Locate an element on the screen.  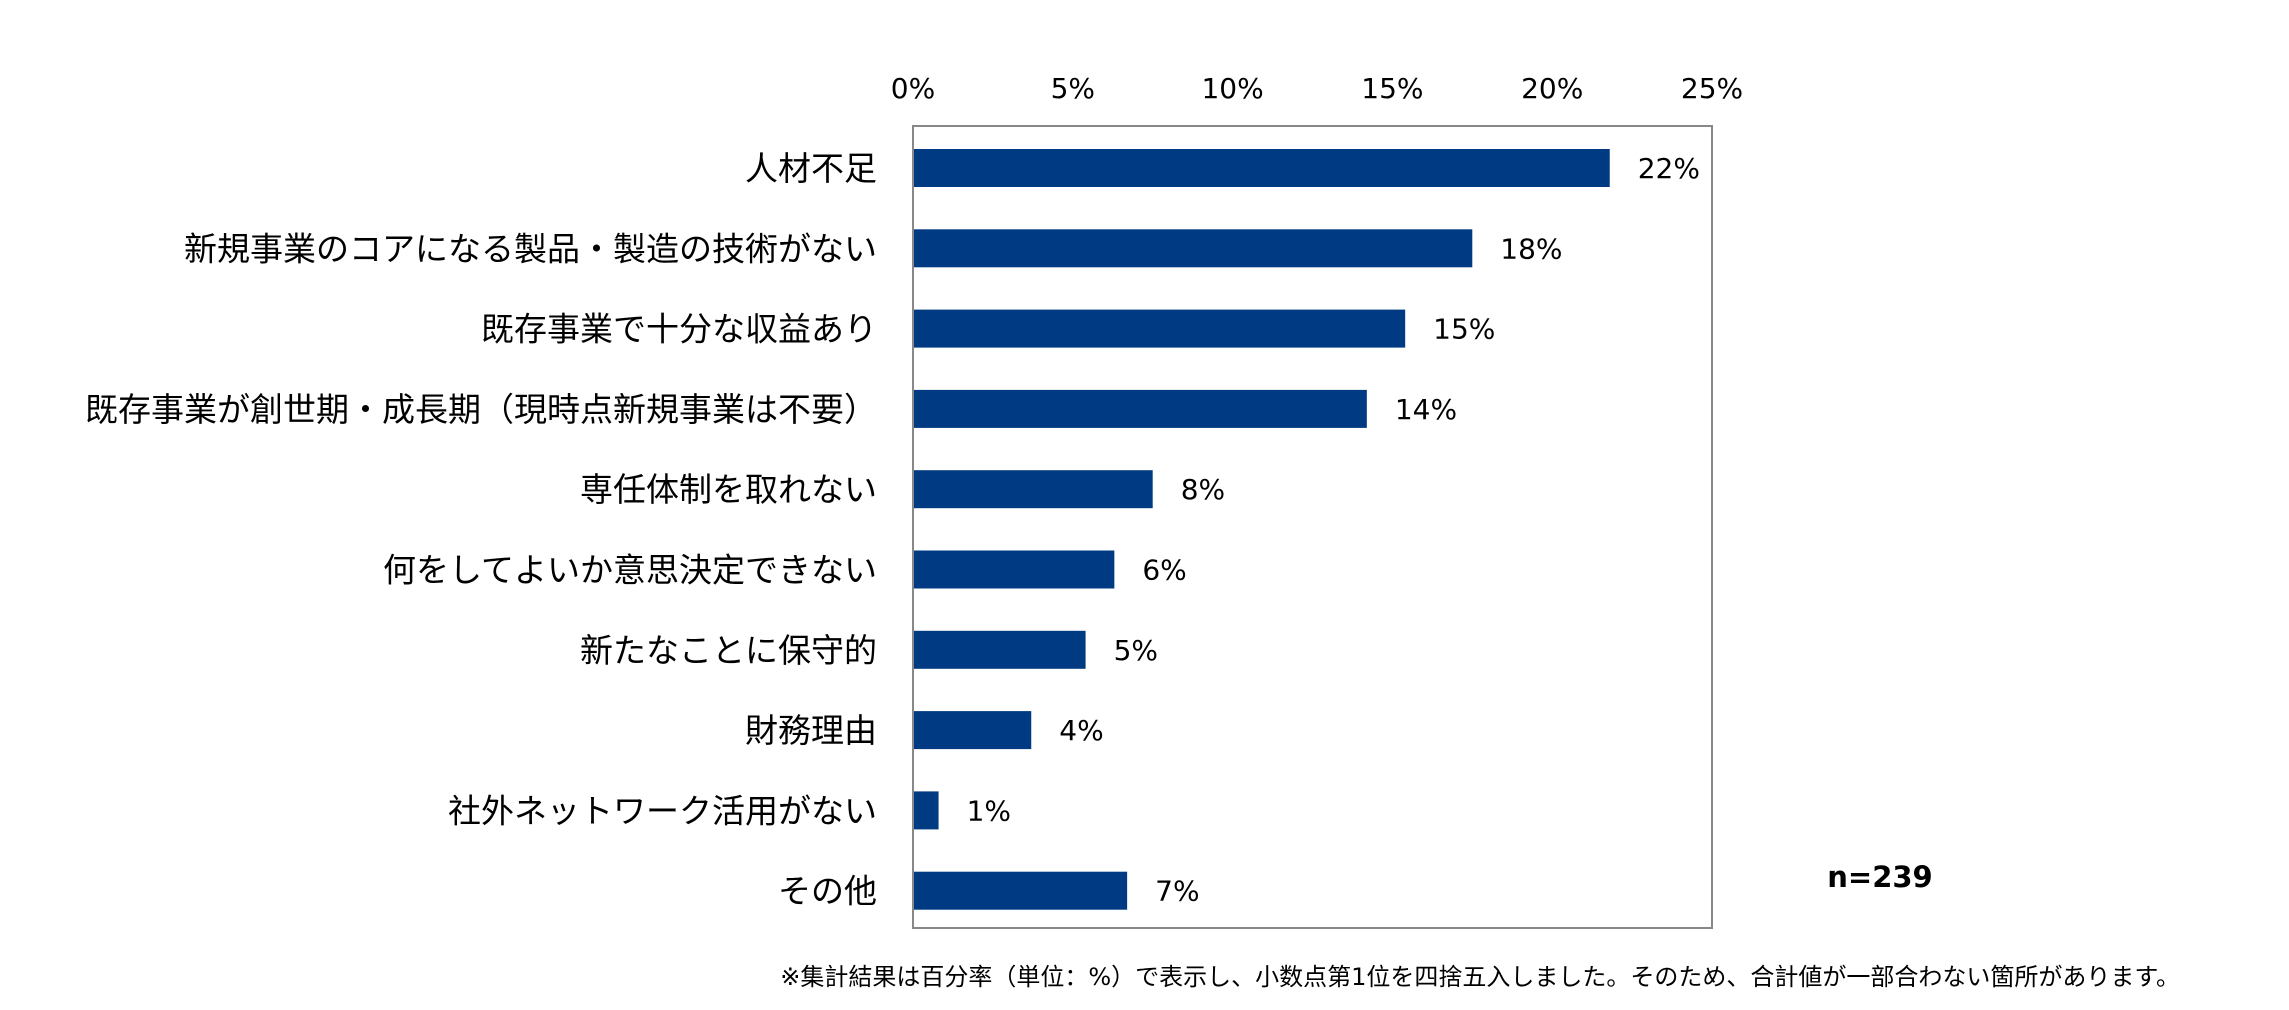
x-tick-label: 10% is located at coordinates (1232, 88).